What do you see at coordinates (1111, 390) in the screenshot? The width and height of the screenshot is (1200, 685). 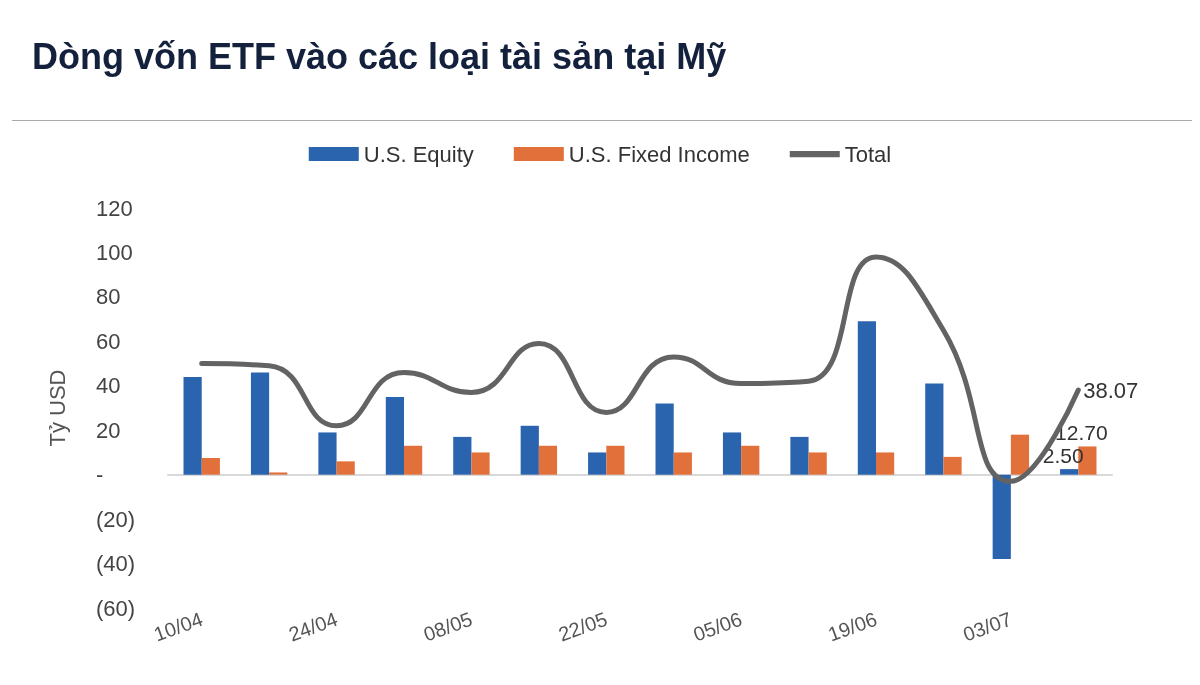 I see `data-label: 38.07` at bounding box center [1111, 390].